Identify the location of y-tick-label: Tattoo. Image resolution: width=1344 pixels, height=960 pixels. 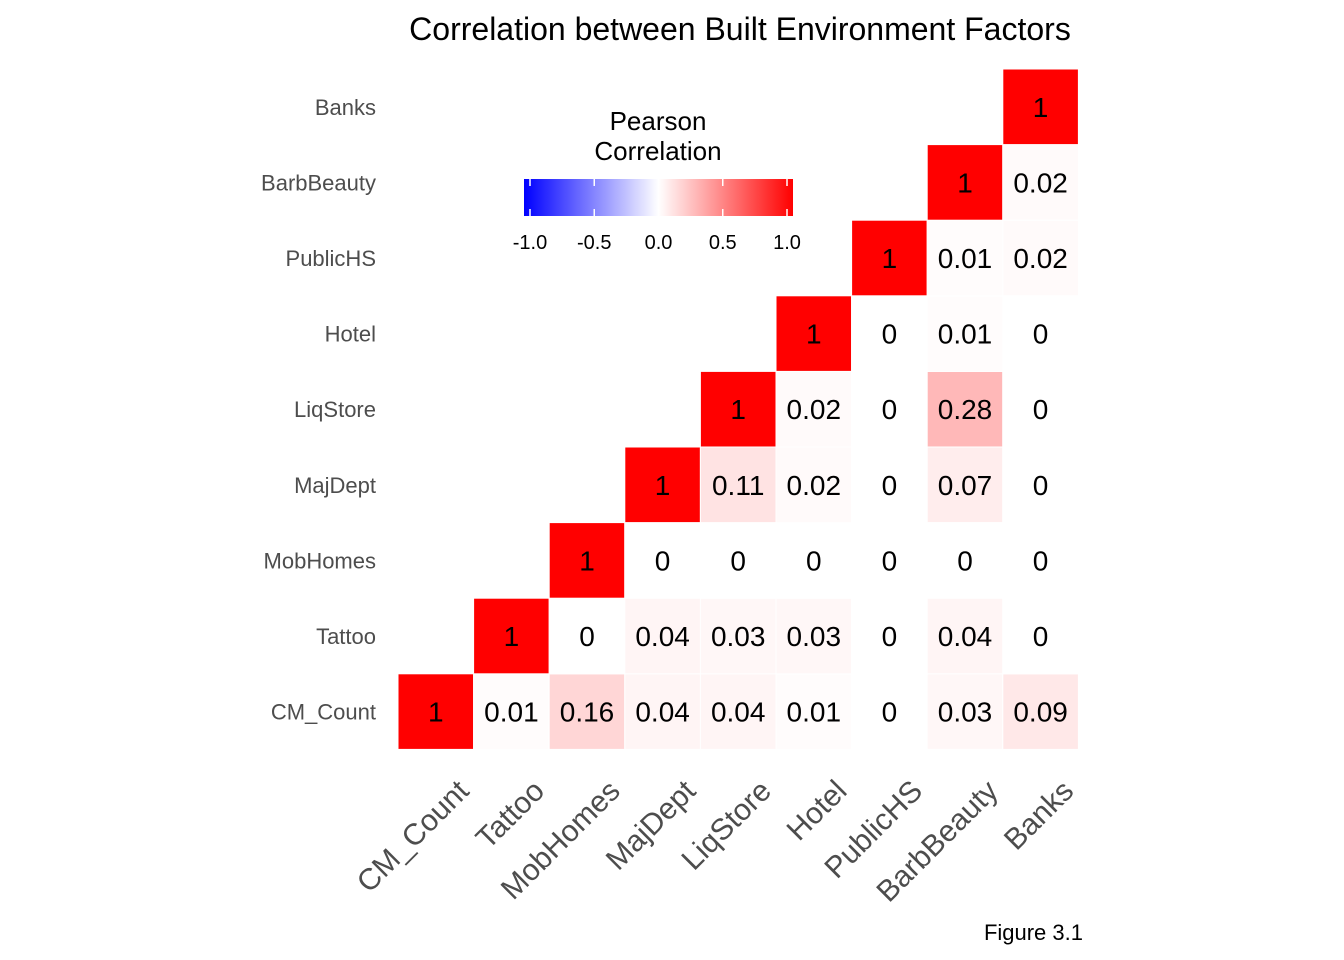
(346, 636).